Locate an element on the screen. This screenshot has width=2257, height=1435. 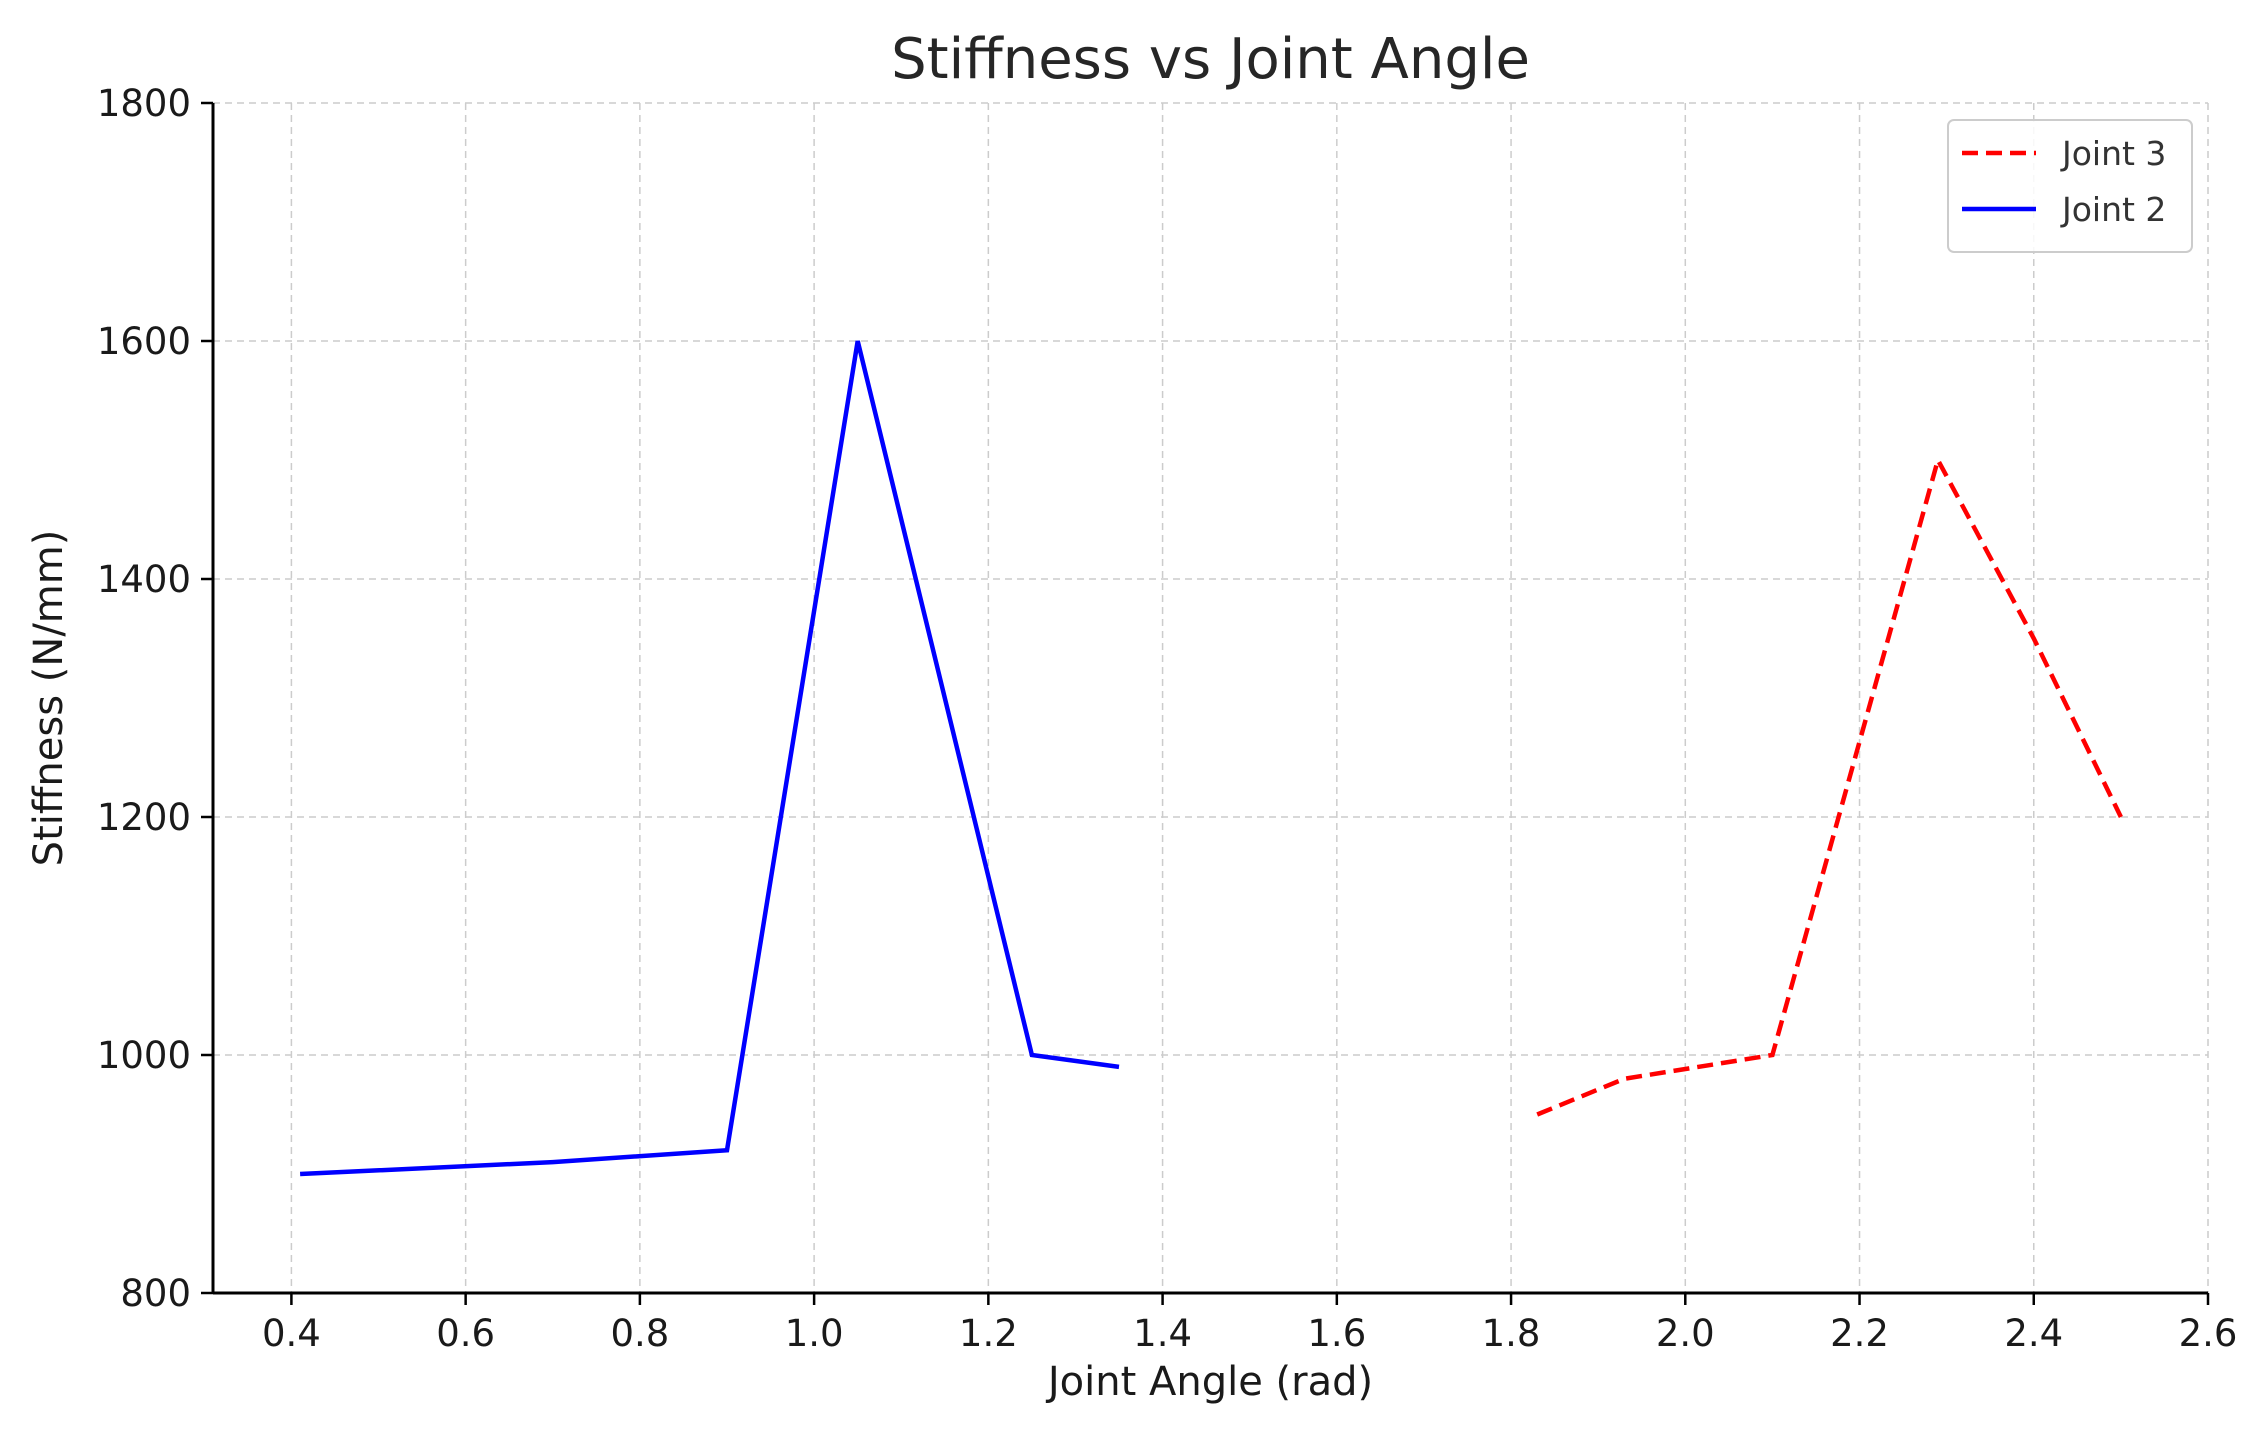
x-tick-label: 1.0 is located at coordinates (814, 1333).